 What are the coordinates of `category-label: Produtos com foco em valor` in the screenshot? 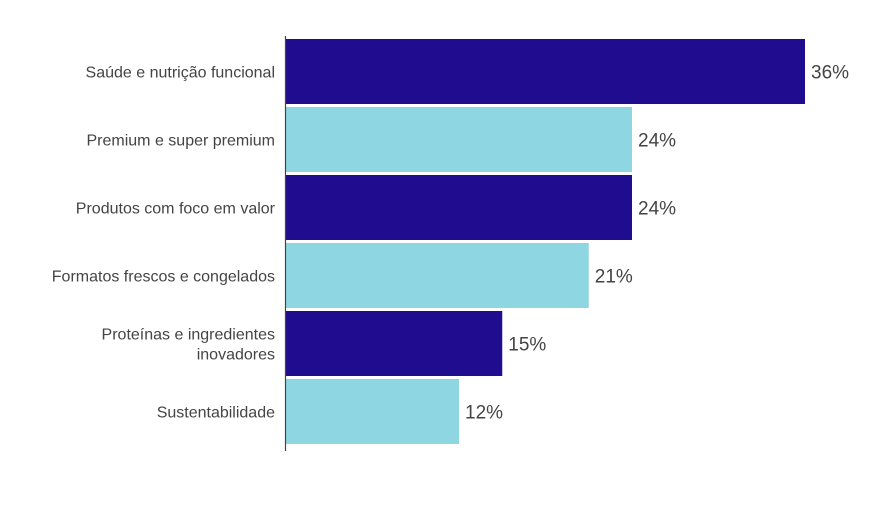 It's located at (176, 209).